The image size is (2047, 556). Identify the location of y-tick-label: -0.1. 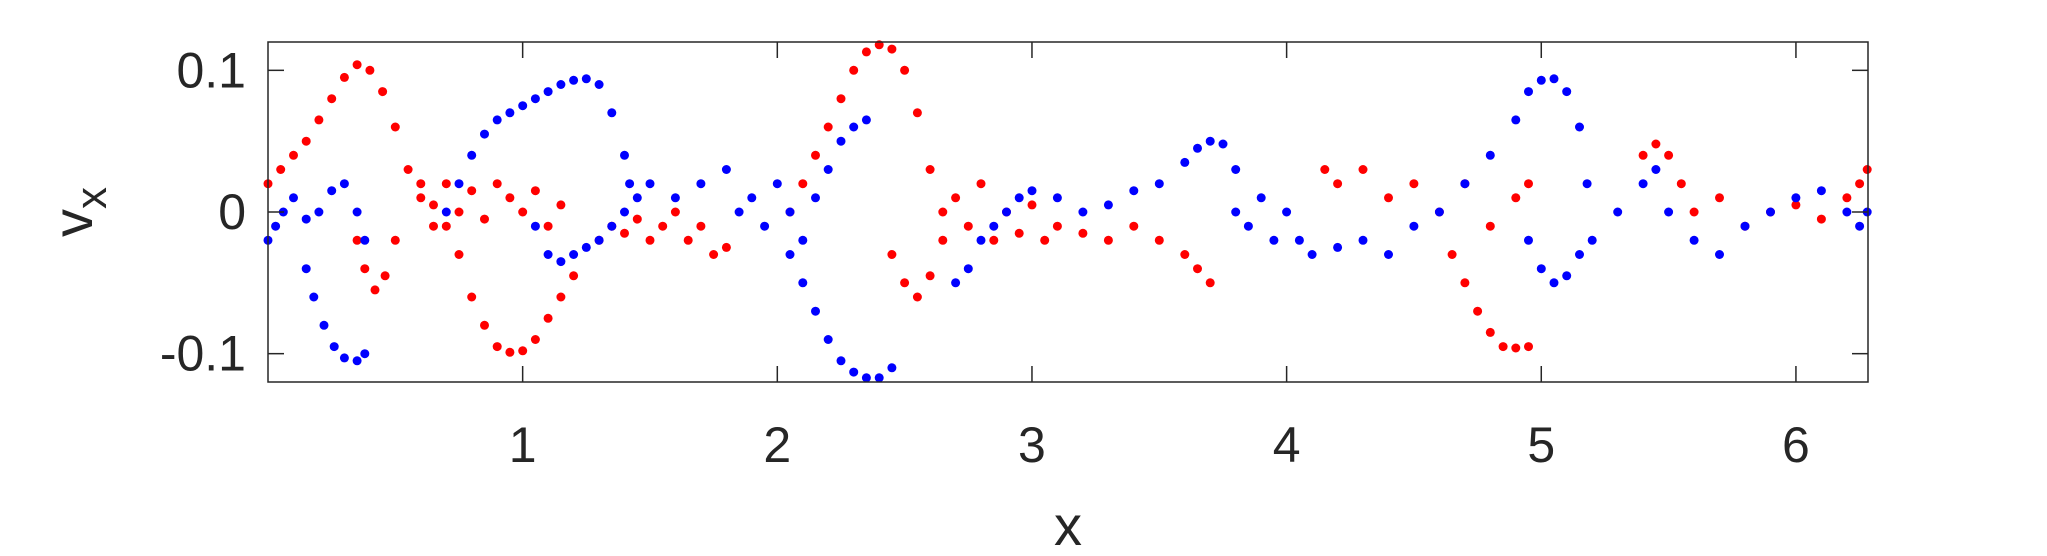
(203, 354).